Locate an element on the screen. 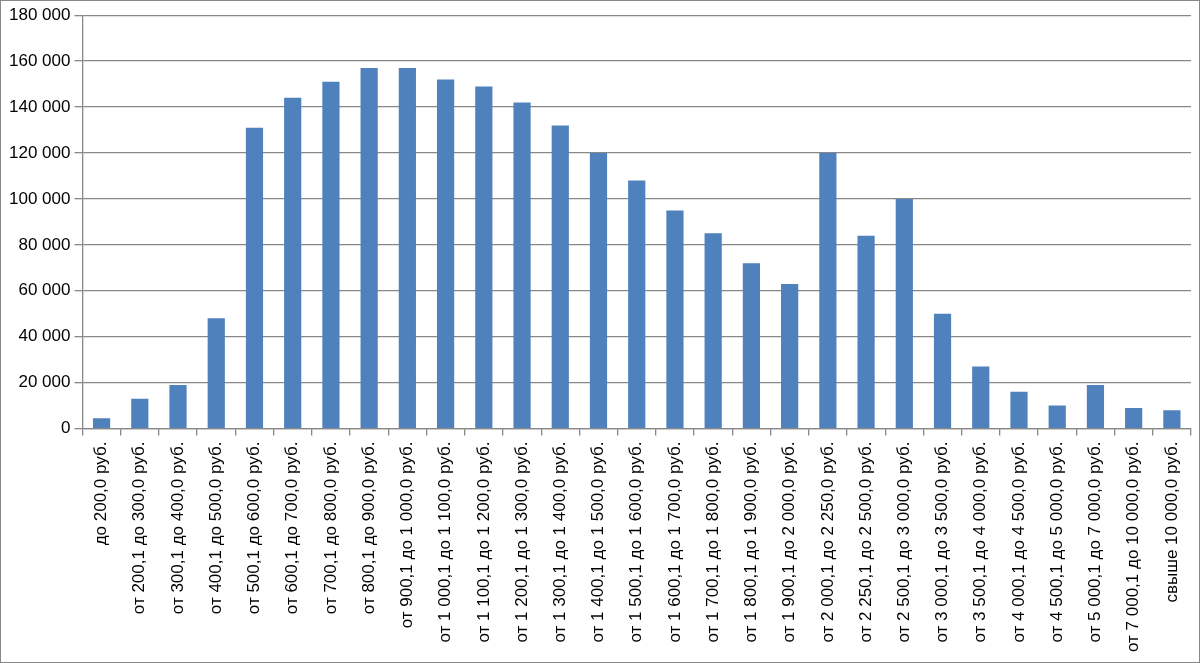  x-tick-label: от 1 100,1 до 1 200,0 руб. is located at coordinates (483, 542).